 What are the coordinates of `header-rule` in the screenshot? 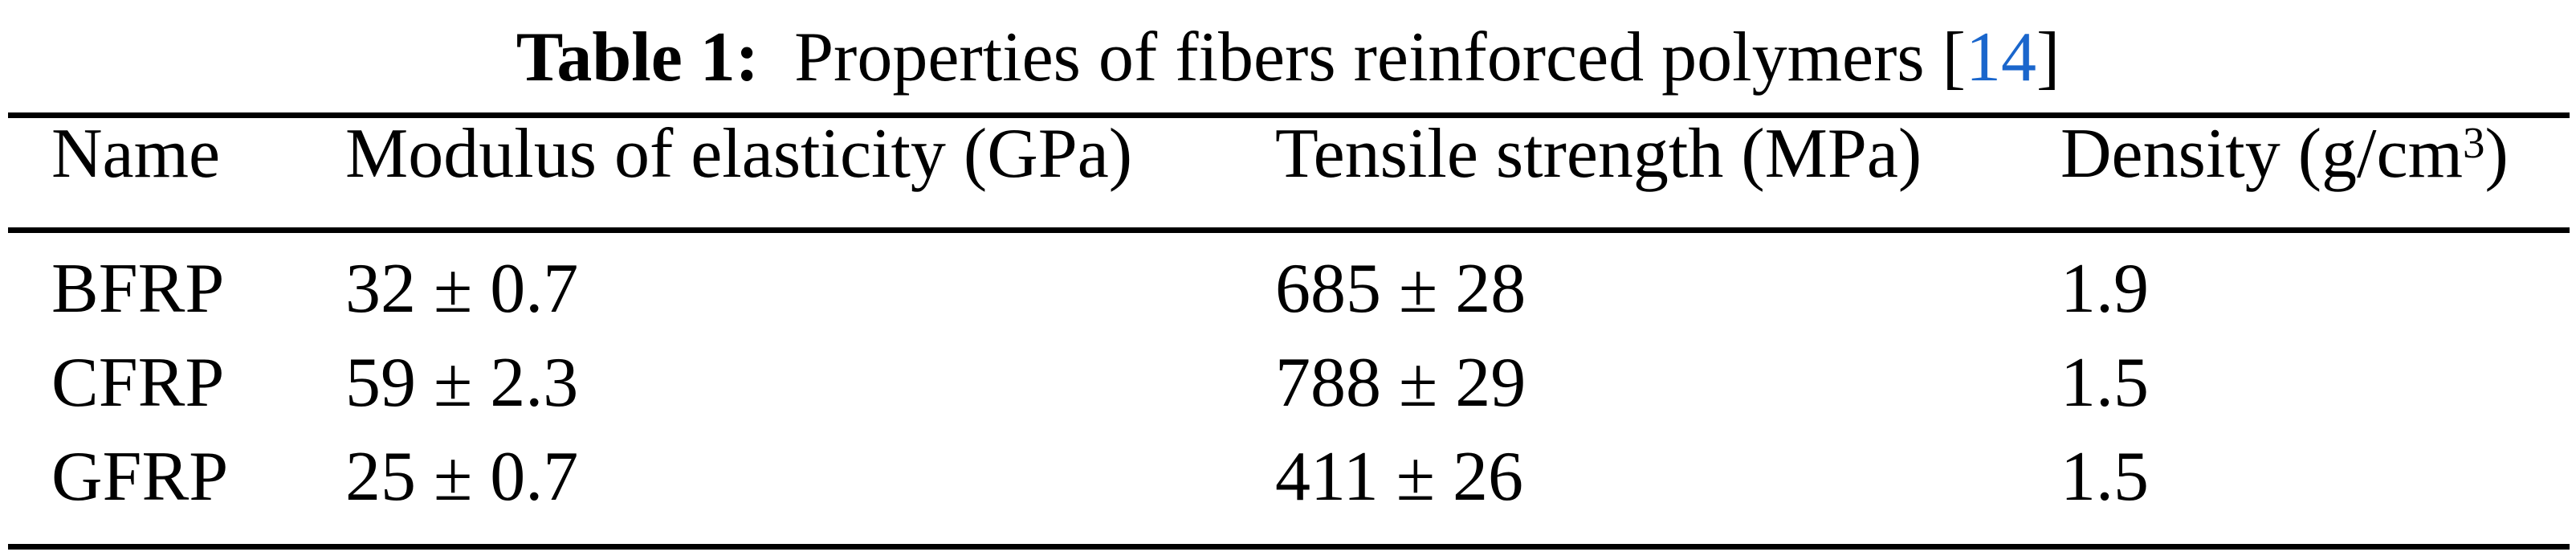 It's located at (1289, 230).